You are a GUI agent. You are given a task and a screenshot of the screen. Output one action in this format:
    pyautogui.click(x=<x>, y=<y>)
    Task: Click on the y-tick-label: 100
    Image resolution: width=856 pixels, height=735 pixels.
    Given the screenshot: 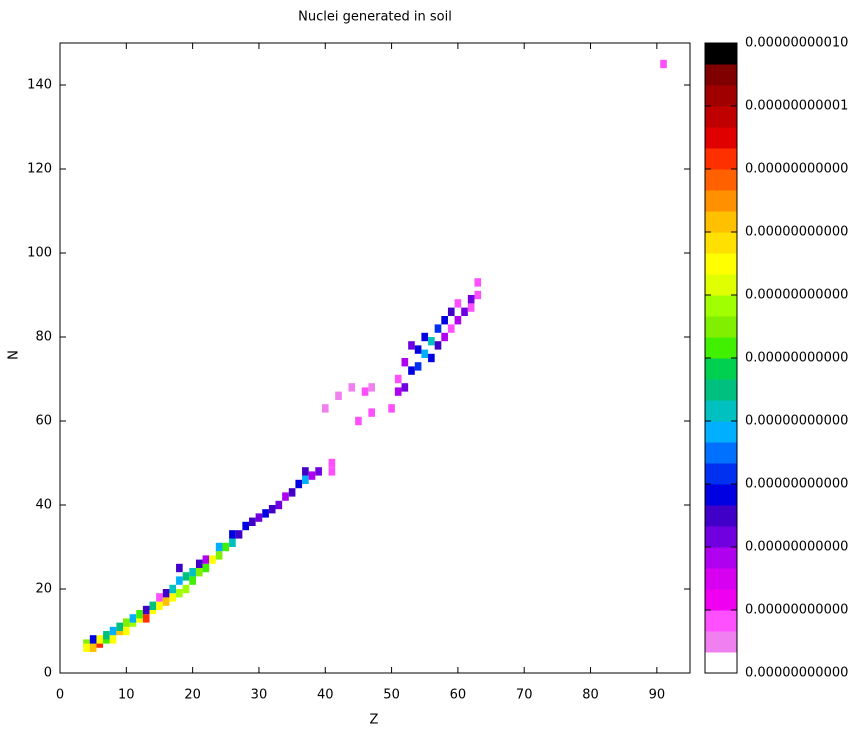 What is the action you would take?
    pyautogui.click(x=39, y=253)
    